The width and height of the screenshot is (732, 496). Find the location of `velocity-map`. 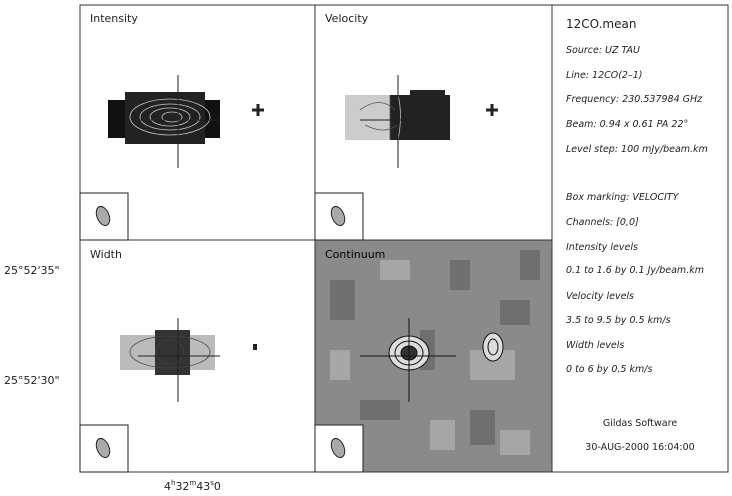

velocity-map is located at coordinates (421, 121).